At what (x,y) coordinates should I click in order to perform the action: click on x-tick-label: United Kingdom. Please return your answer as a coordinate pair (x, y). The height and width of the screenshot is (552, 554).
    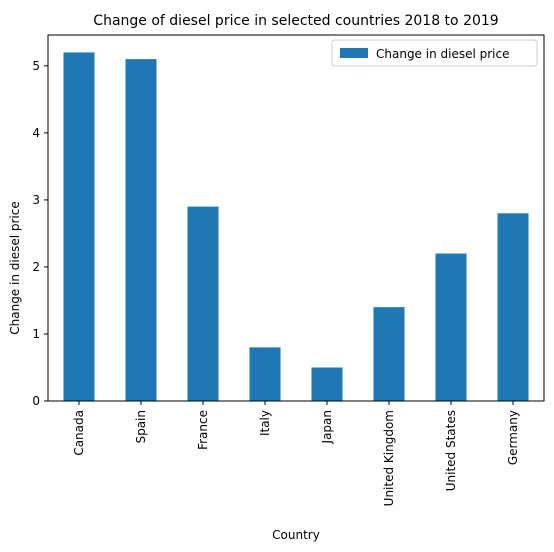
    Looking at the image, I should click on (389, 458).